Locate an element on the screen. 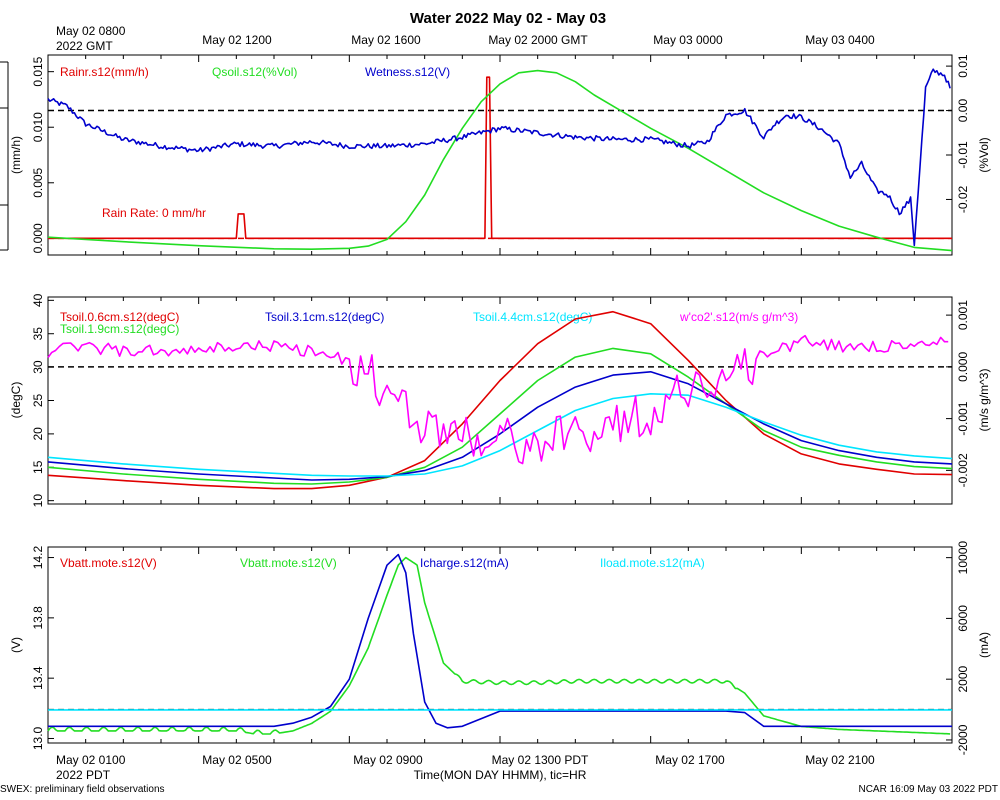 This screenshot has height=800, width=1000. y-tick-label-right: -0.02 is located at coordinates (963, 199).